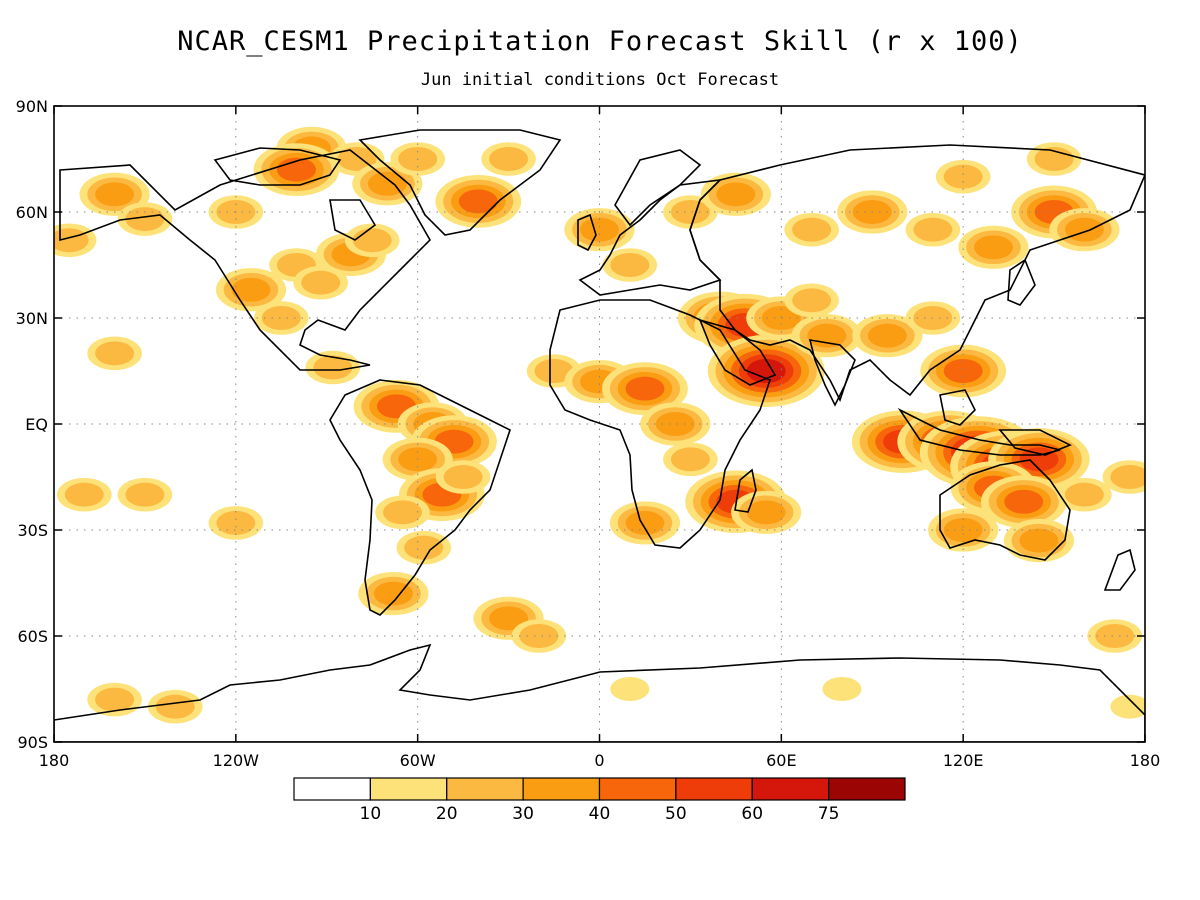  Describe the element at coordinates (979, 431) in the screenshot. I see `coast-indonesia` at that location.